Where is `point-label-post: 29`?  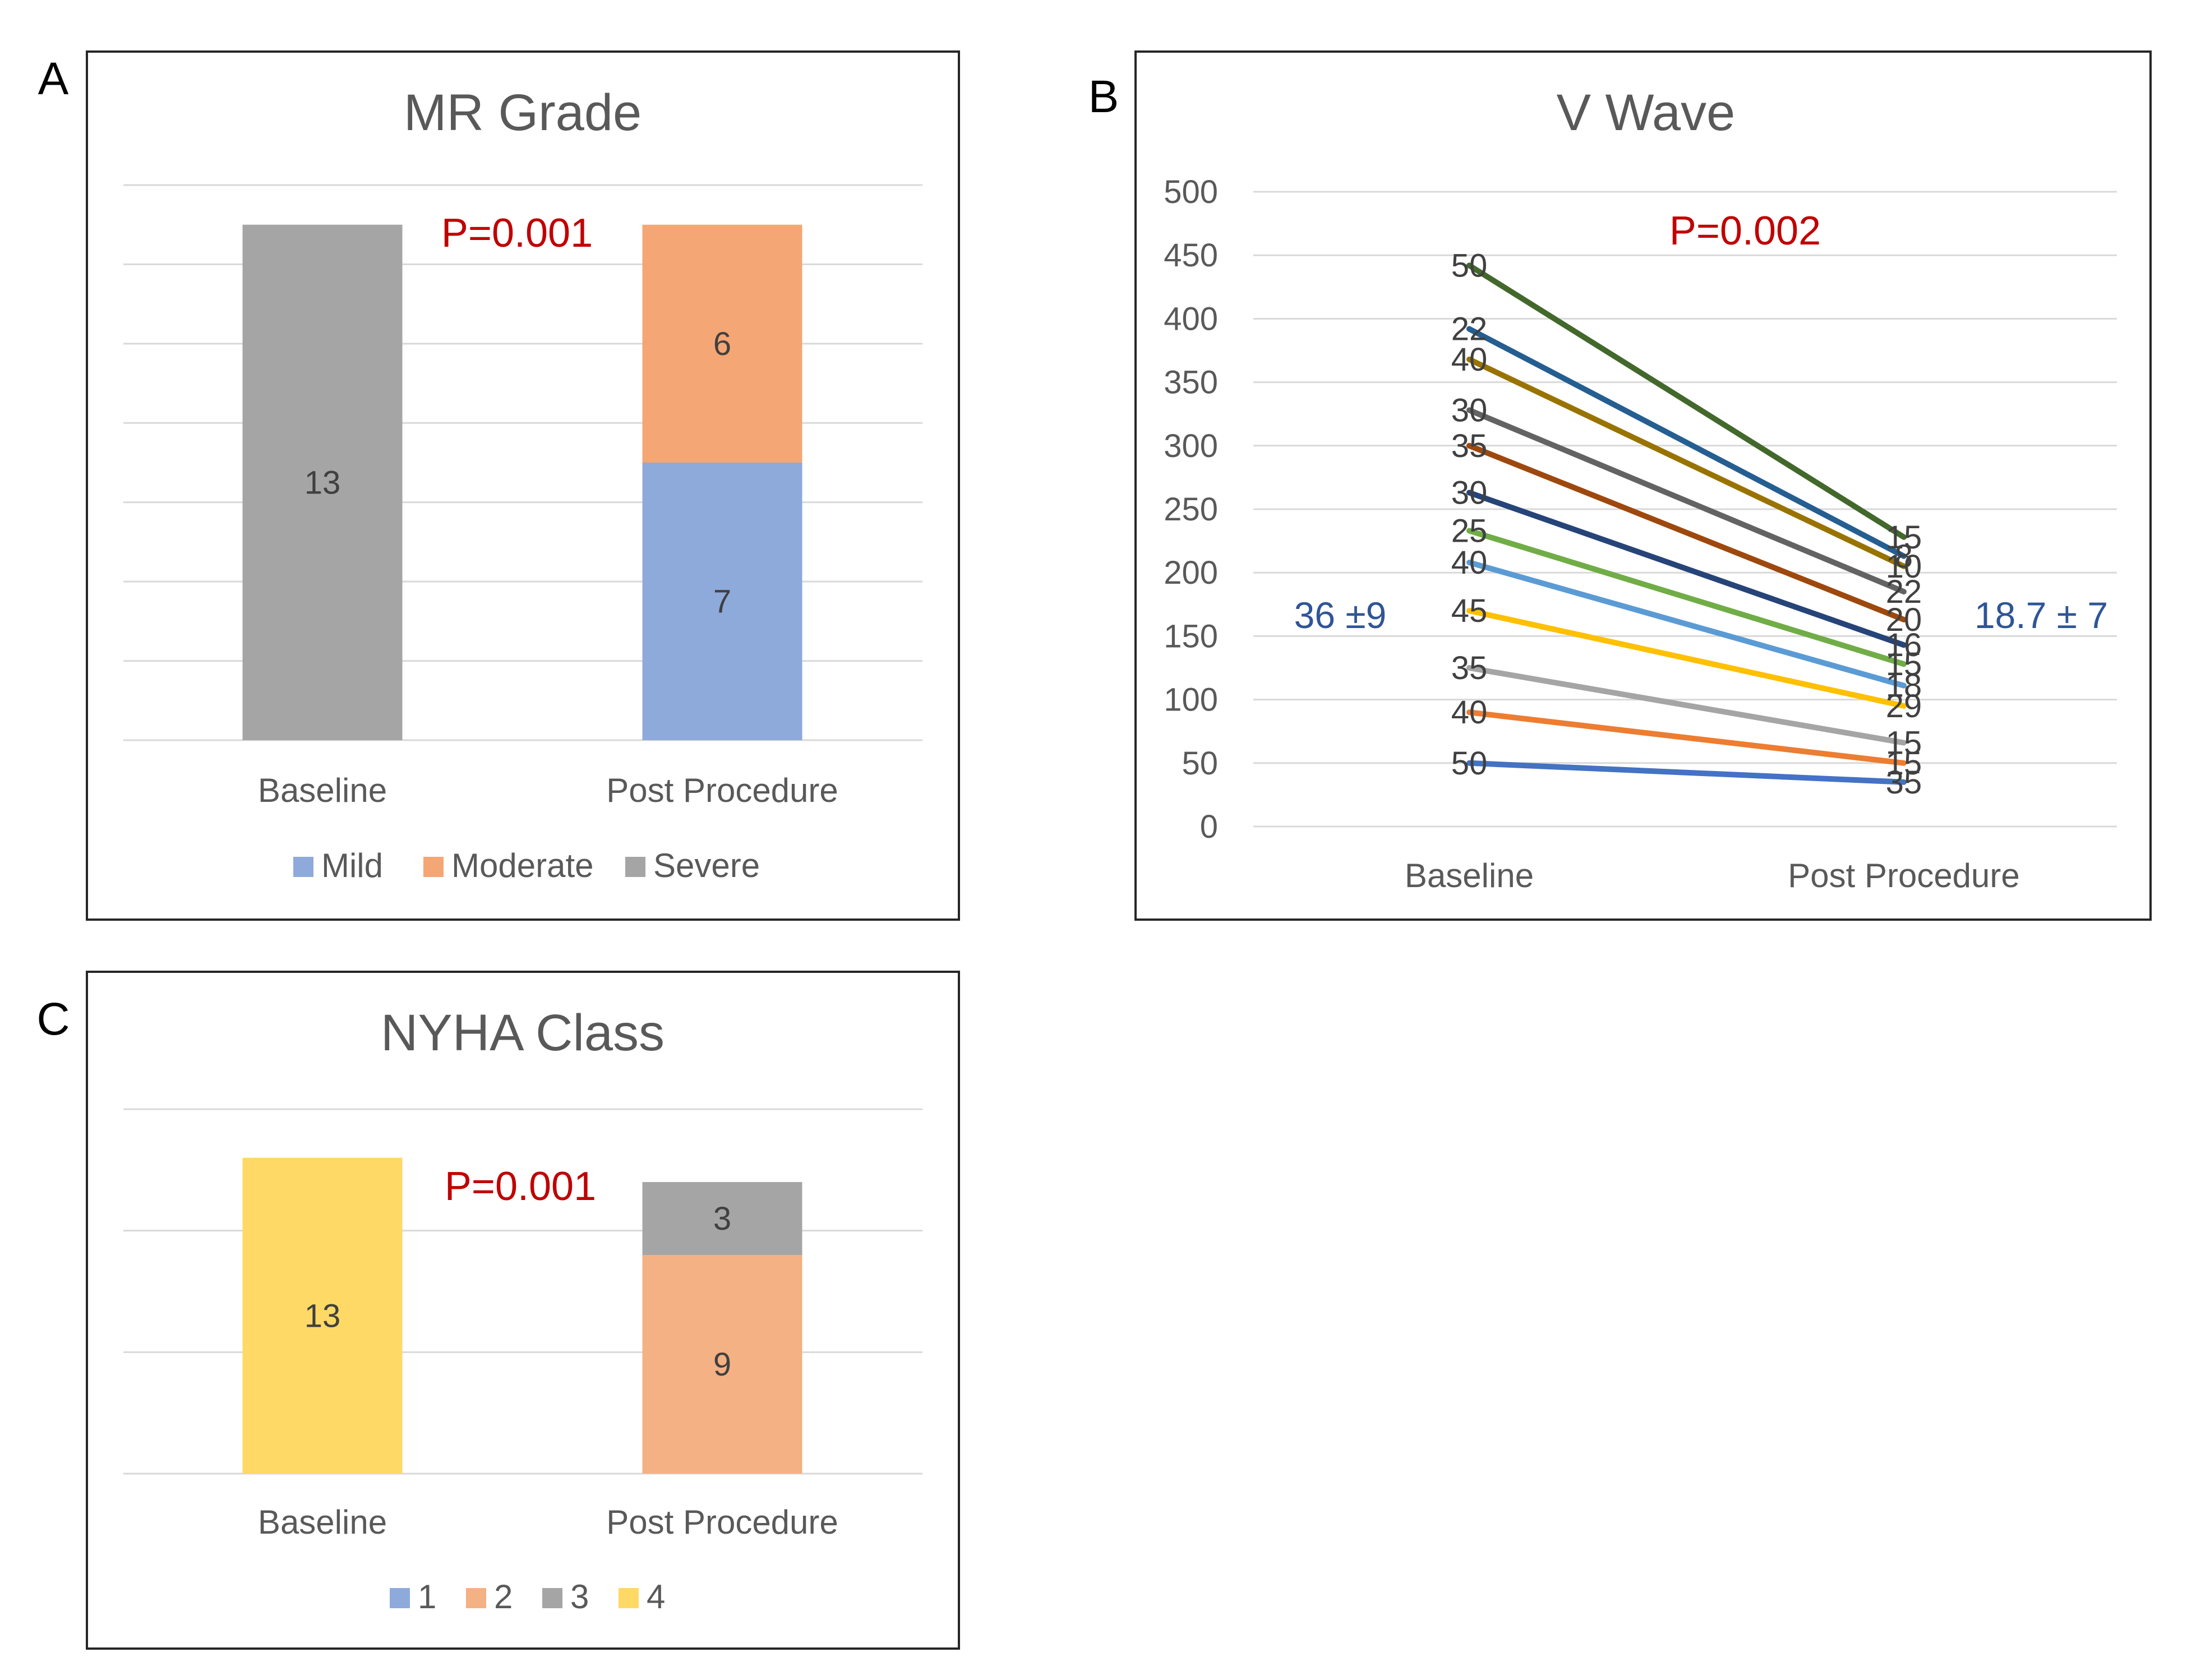 point-label-post: 29 is located at coordinates (1904, 706).